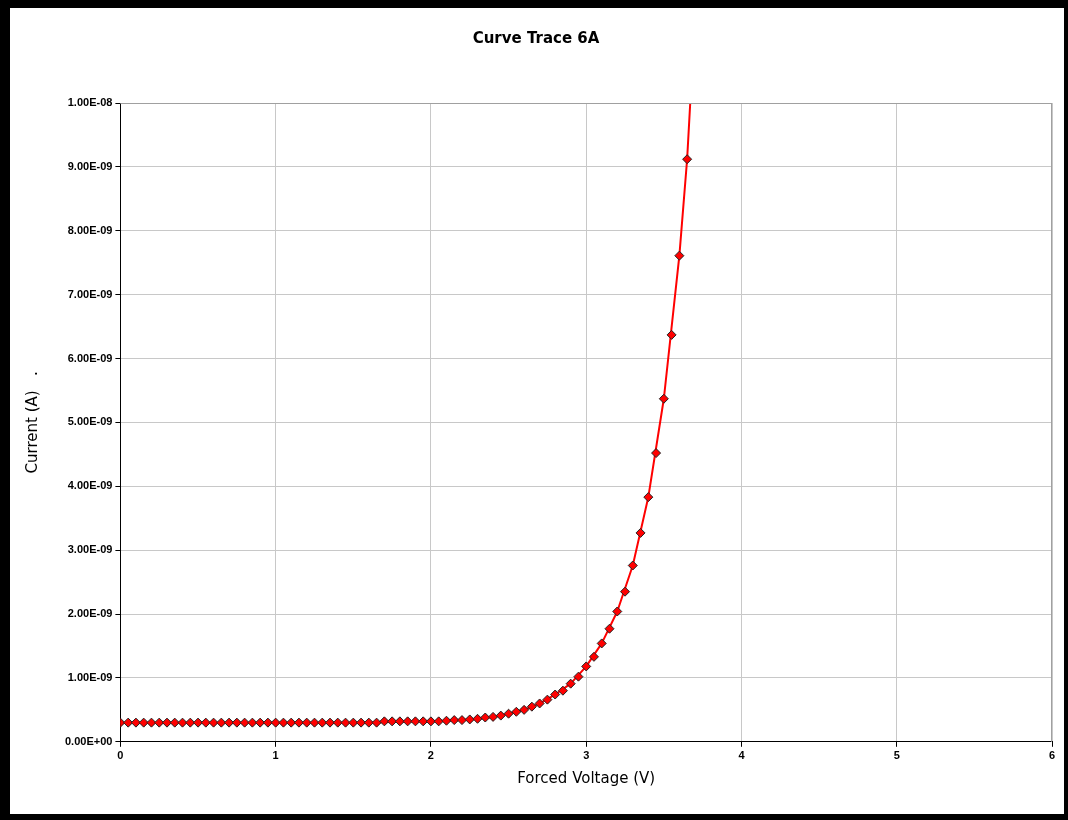 The image size is (1068, 820). What do you see at coordinates (90, 485) in the screenshot?
I see `y-tick-label: 4.00E-09` at bounding box center [90, 485].